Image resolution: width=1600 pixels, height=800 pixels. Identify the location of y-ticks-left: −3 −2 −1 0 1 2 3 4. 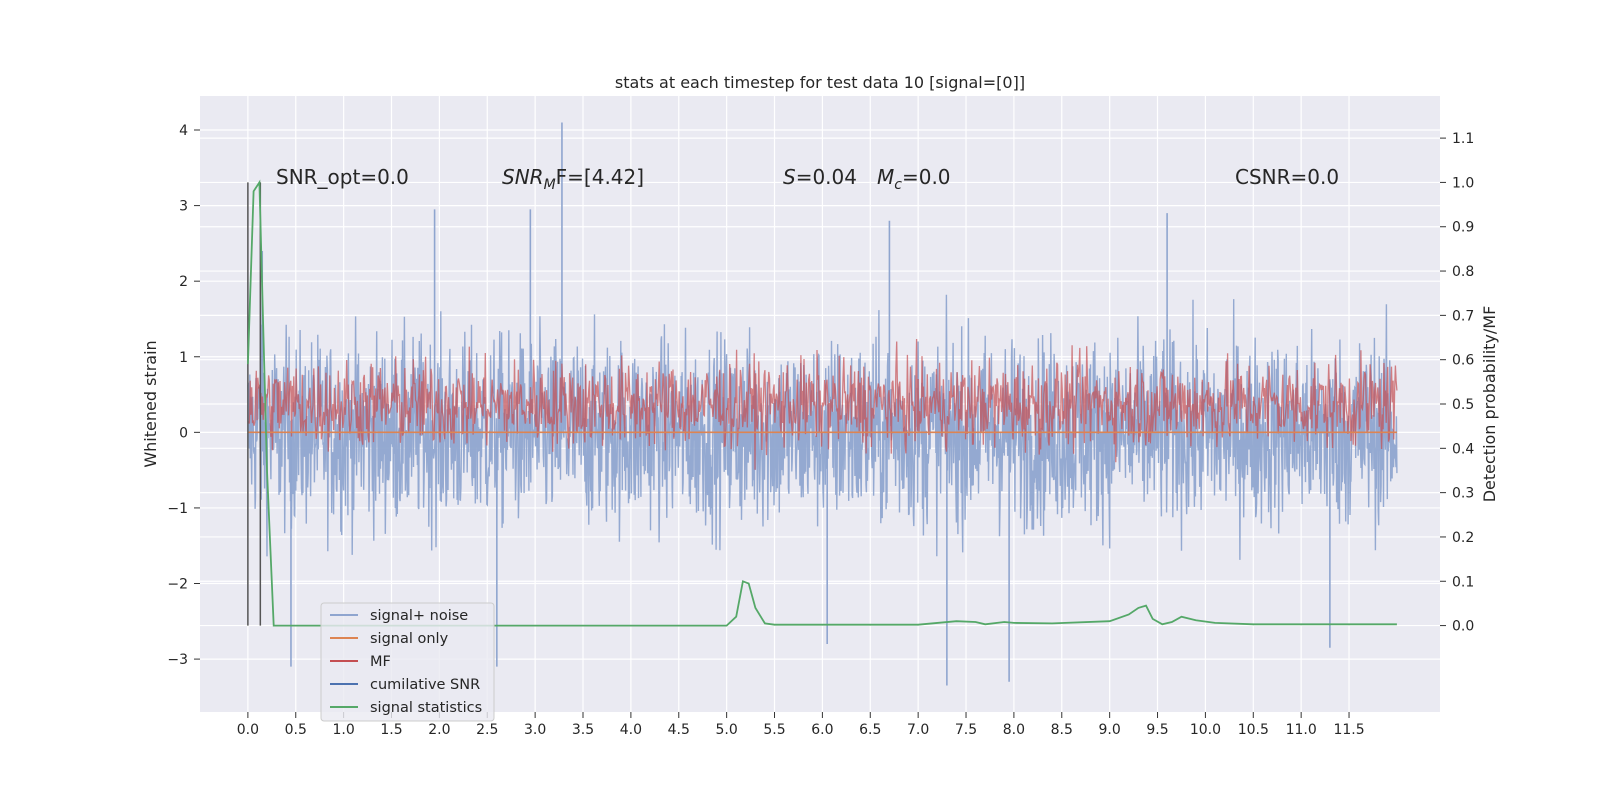
(183, 395).